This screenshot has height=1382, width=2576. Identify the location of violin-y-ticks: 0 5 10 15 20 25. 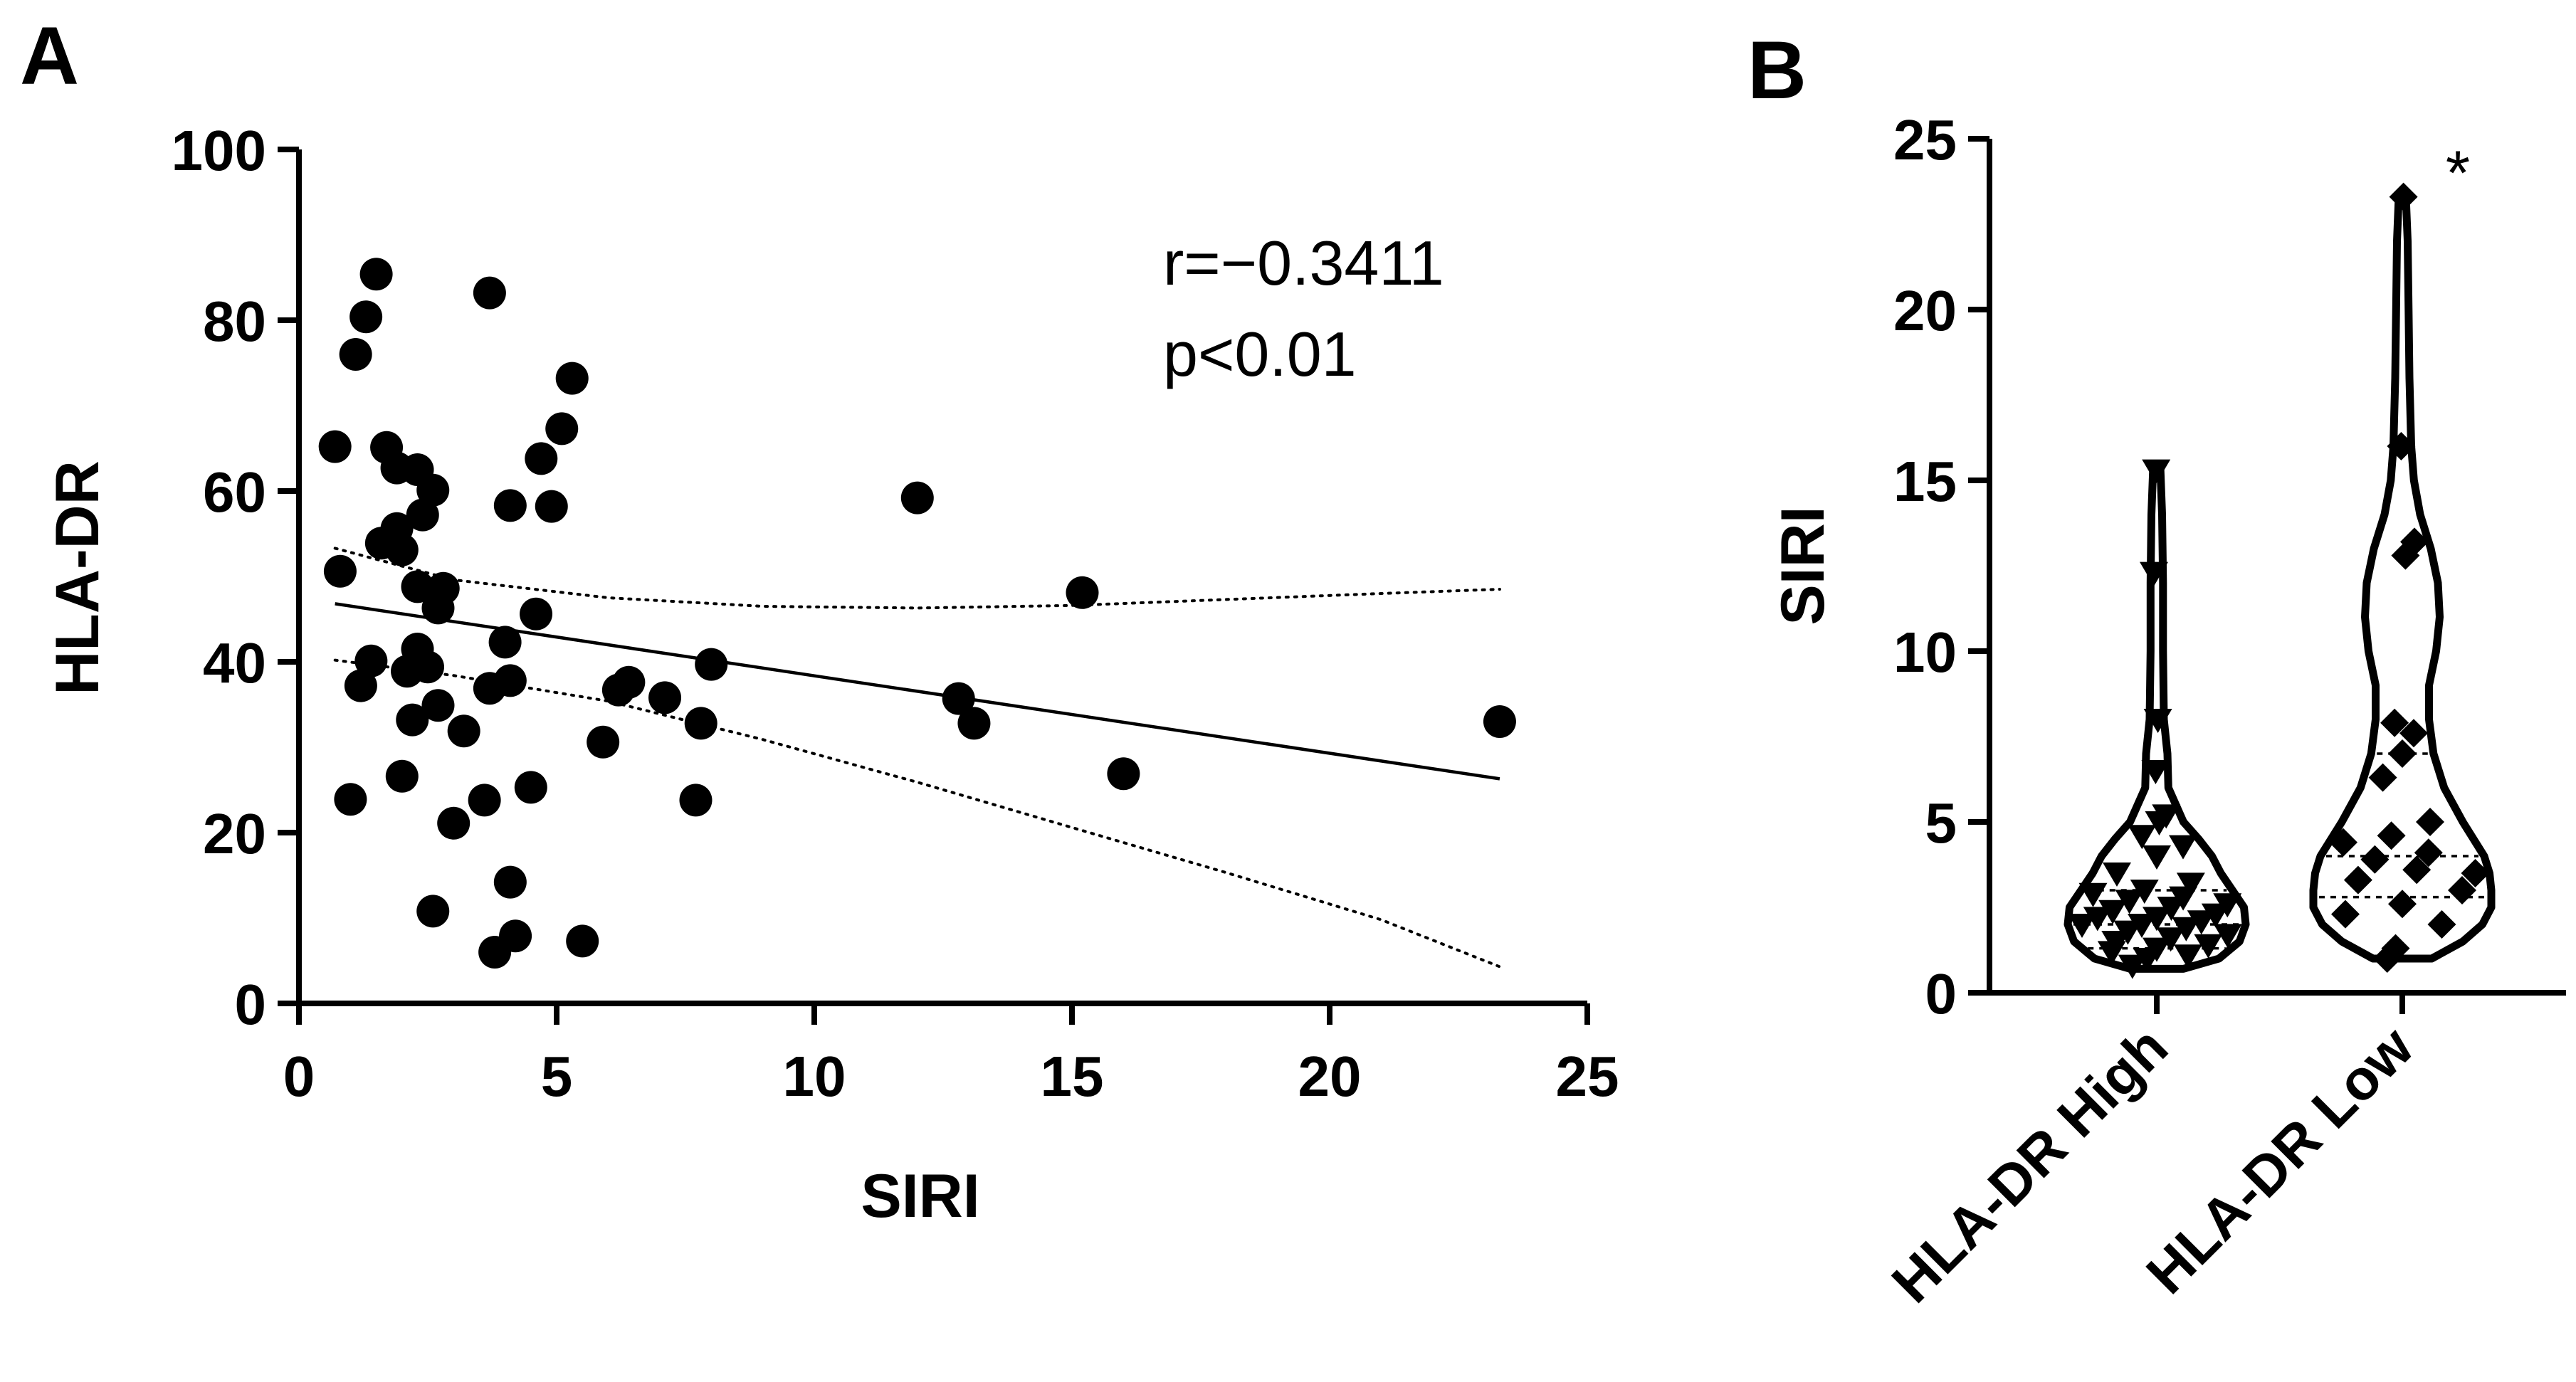
(1941, 566).